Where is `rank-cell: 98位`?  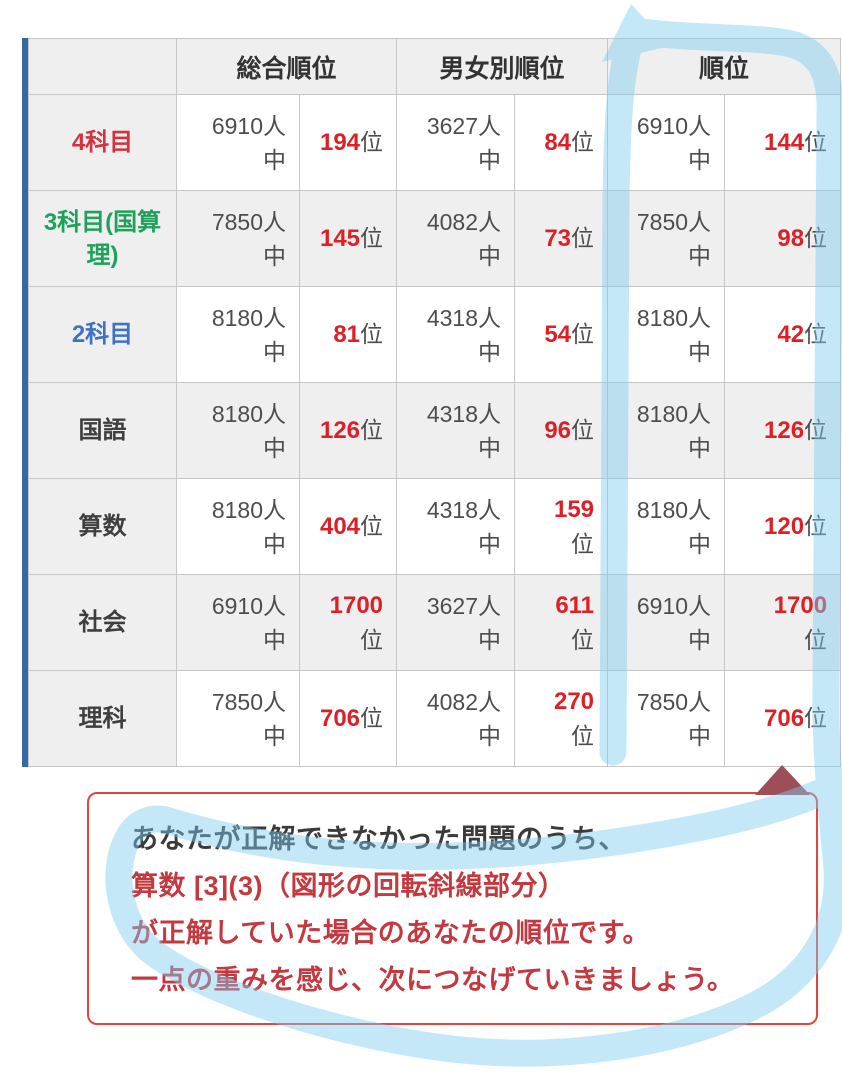
rank-cell: 98位 is located at coordinates (783, 238).